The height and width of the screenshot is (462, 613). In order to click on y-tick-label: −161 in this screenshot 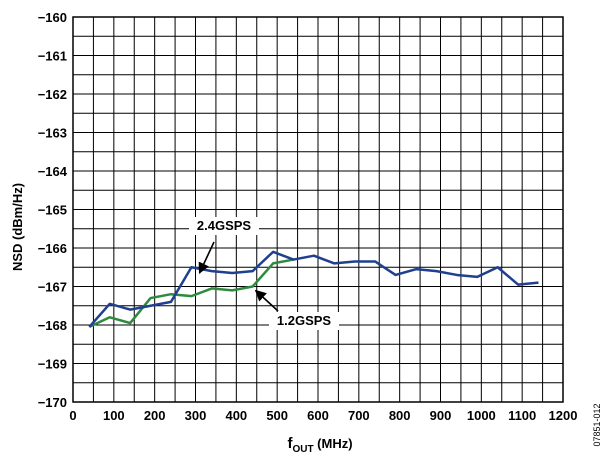, I will do `click(52, 56)`.